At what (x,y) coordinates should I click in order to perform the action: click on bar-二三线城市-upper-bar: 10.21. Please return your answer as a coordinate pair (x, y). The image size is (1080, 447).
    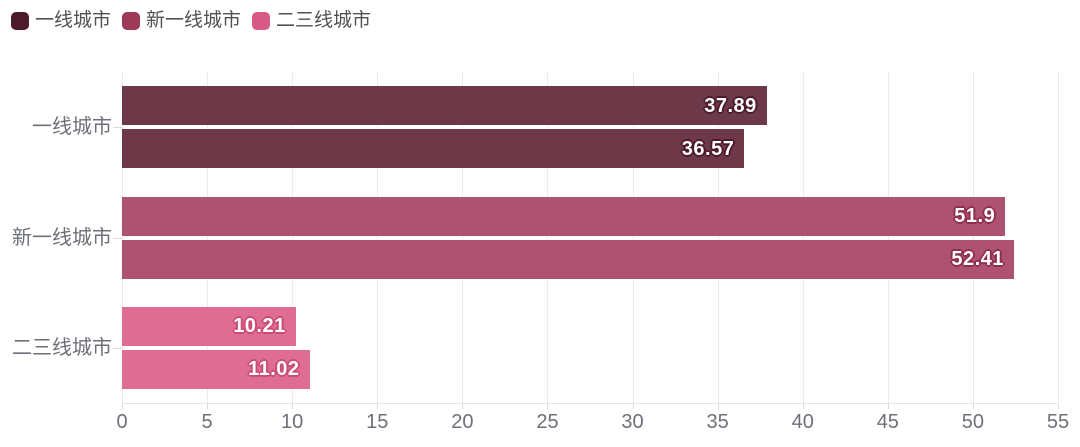
    Looking at the image, I should click on (209, 326).